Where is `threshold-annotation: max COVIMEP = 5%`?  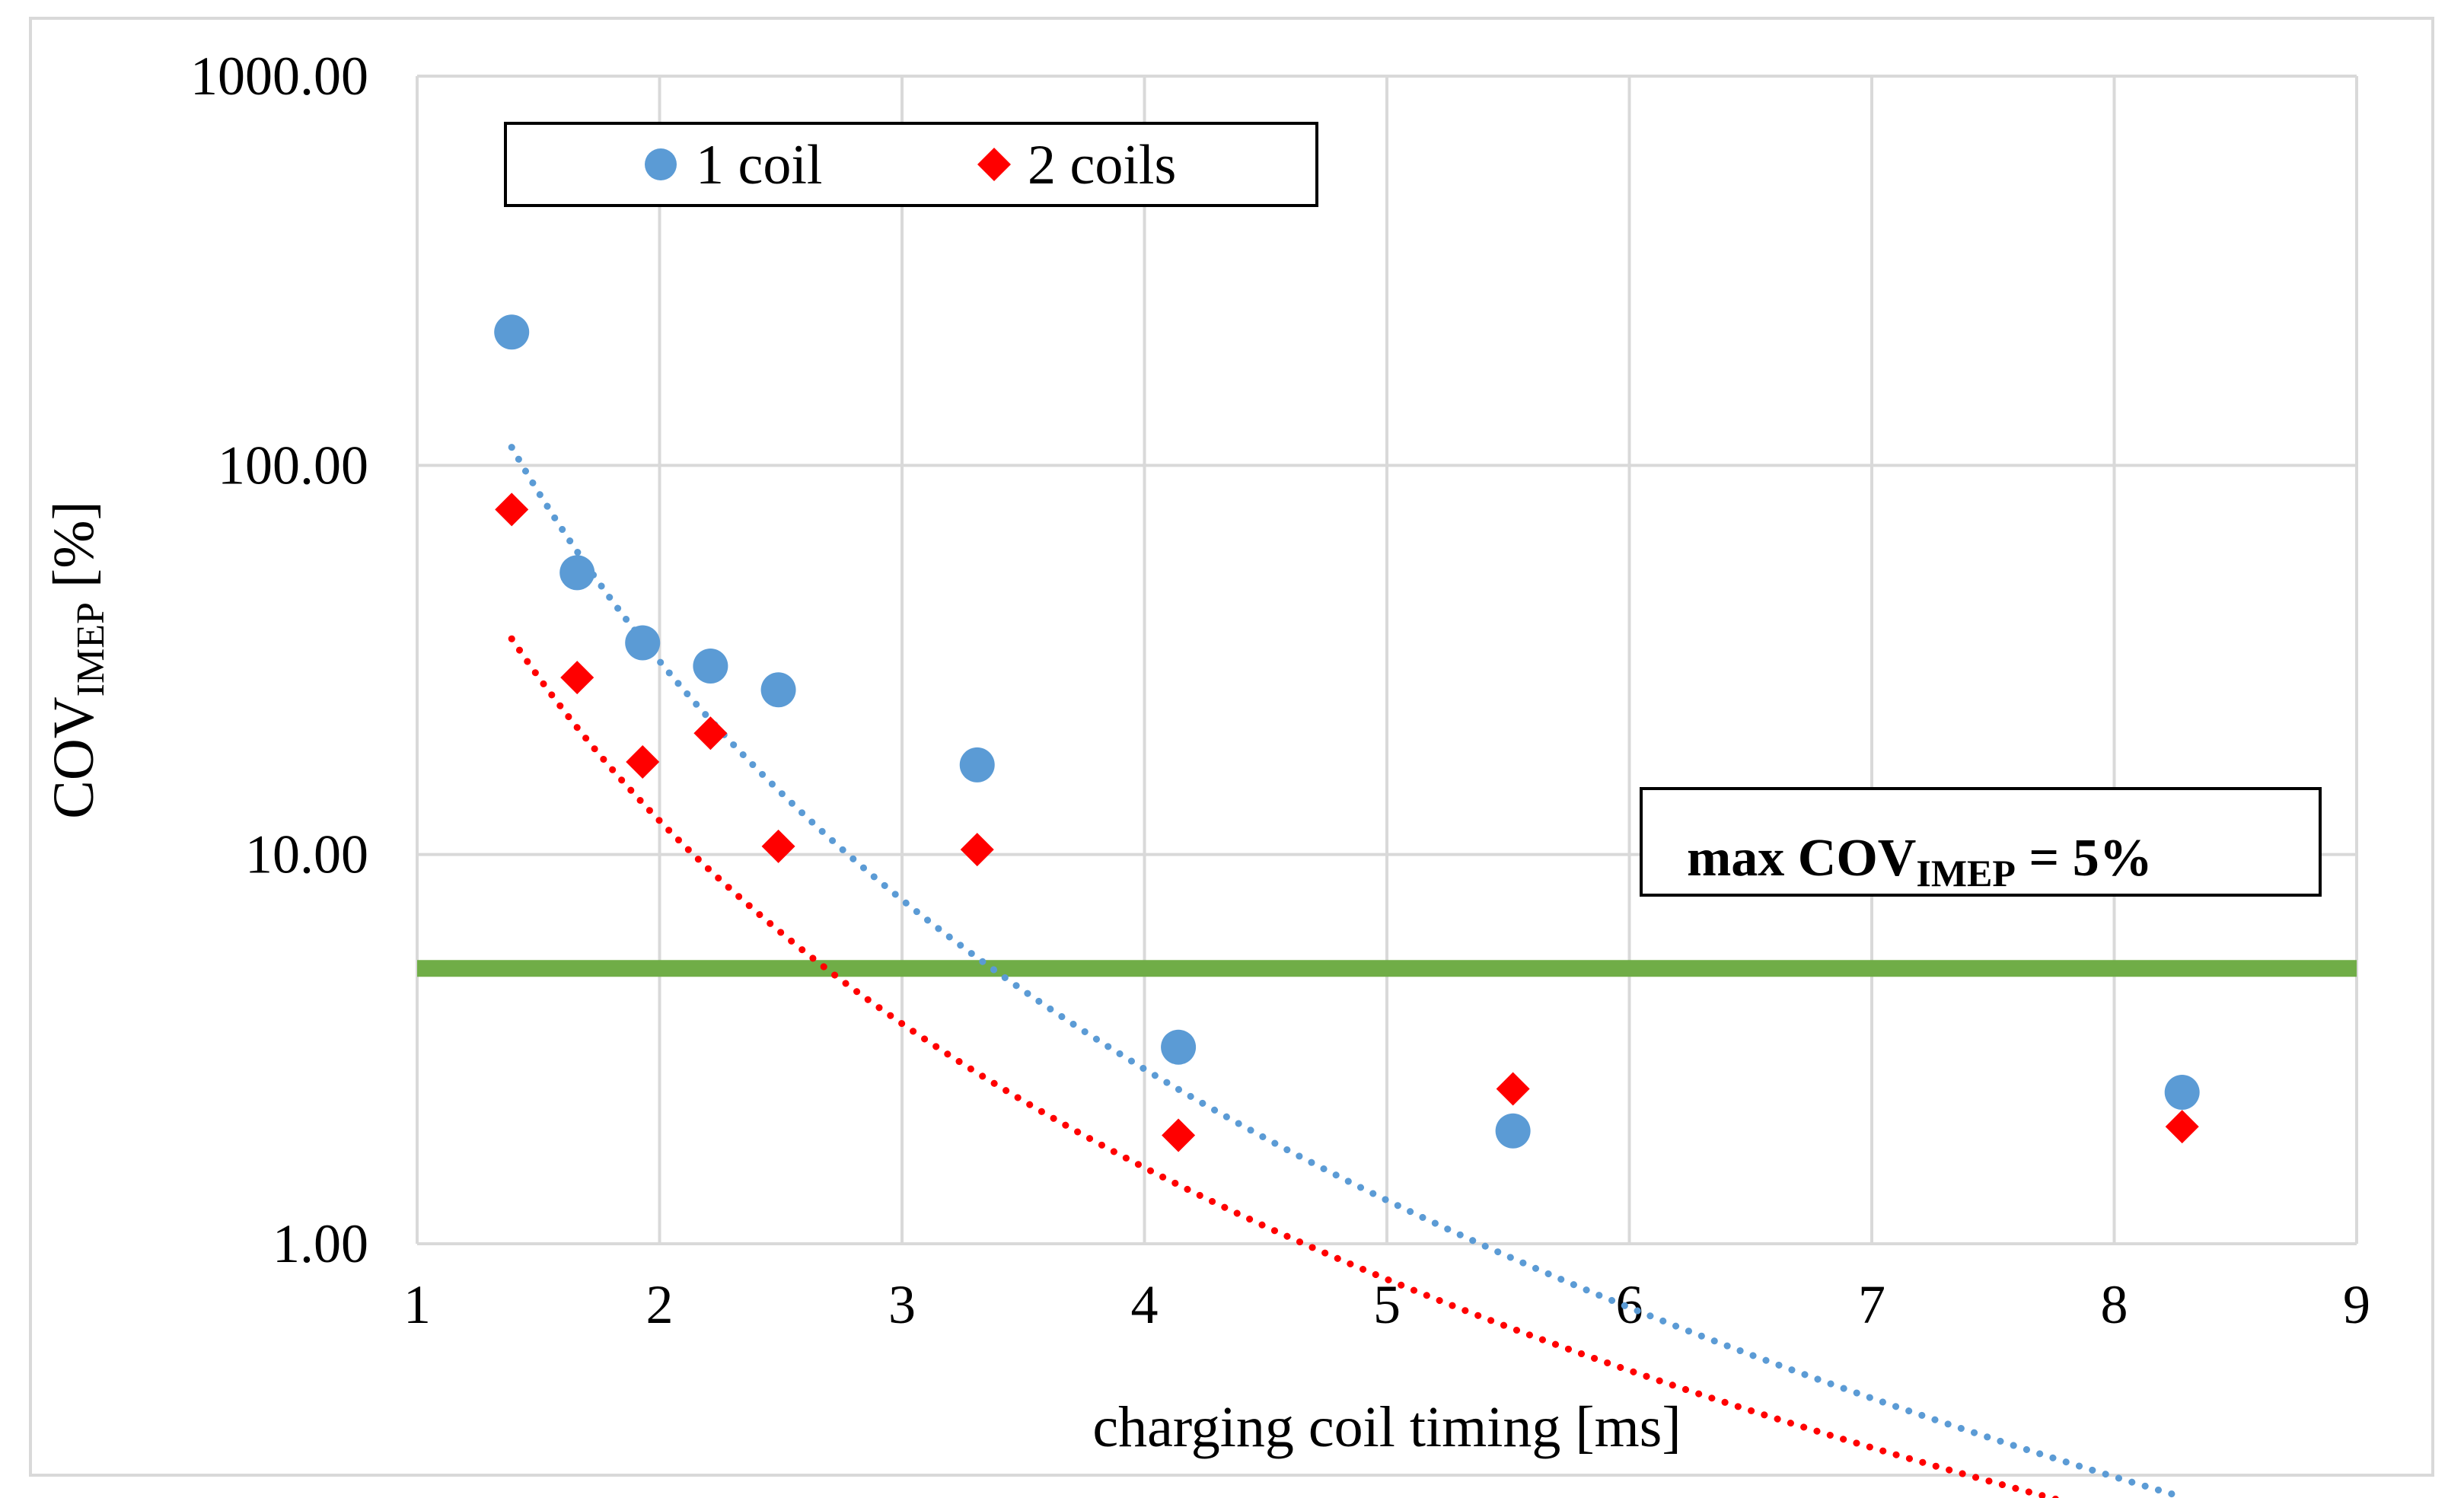
threshold-annotation: max COVIMEP = 5% is located at coordinates (1981, 842).